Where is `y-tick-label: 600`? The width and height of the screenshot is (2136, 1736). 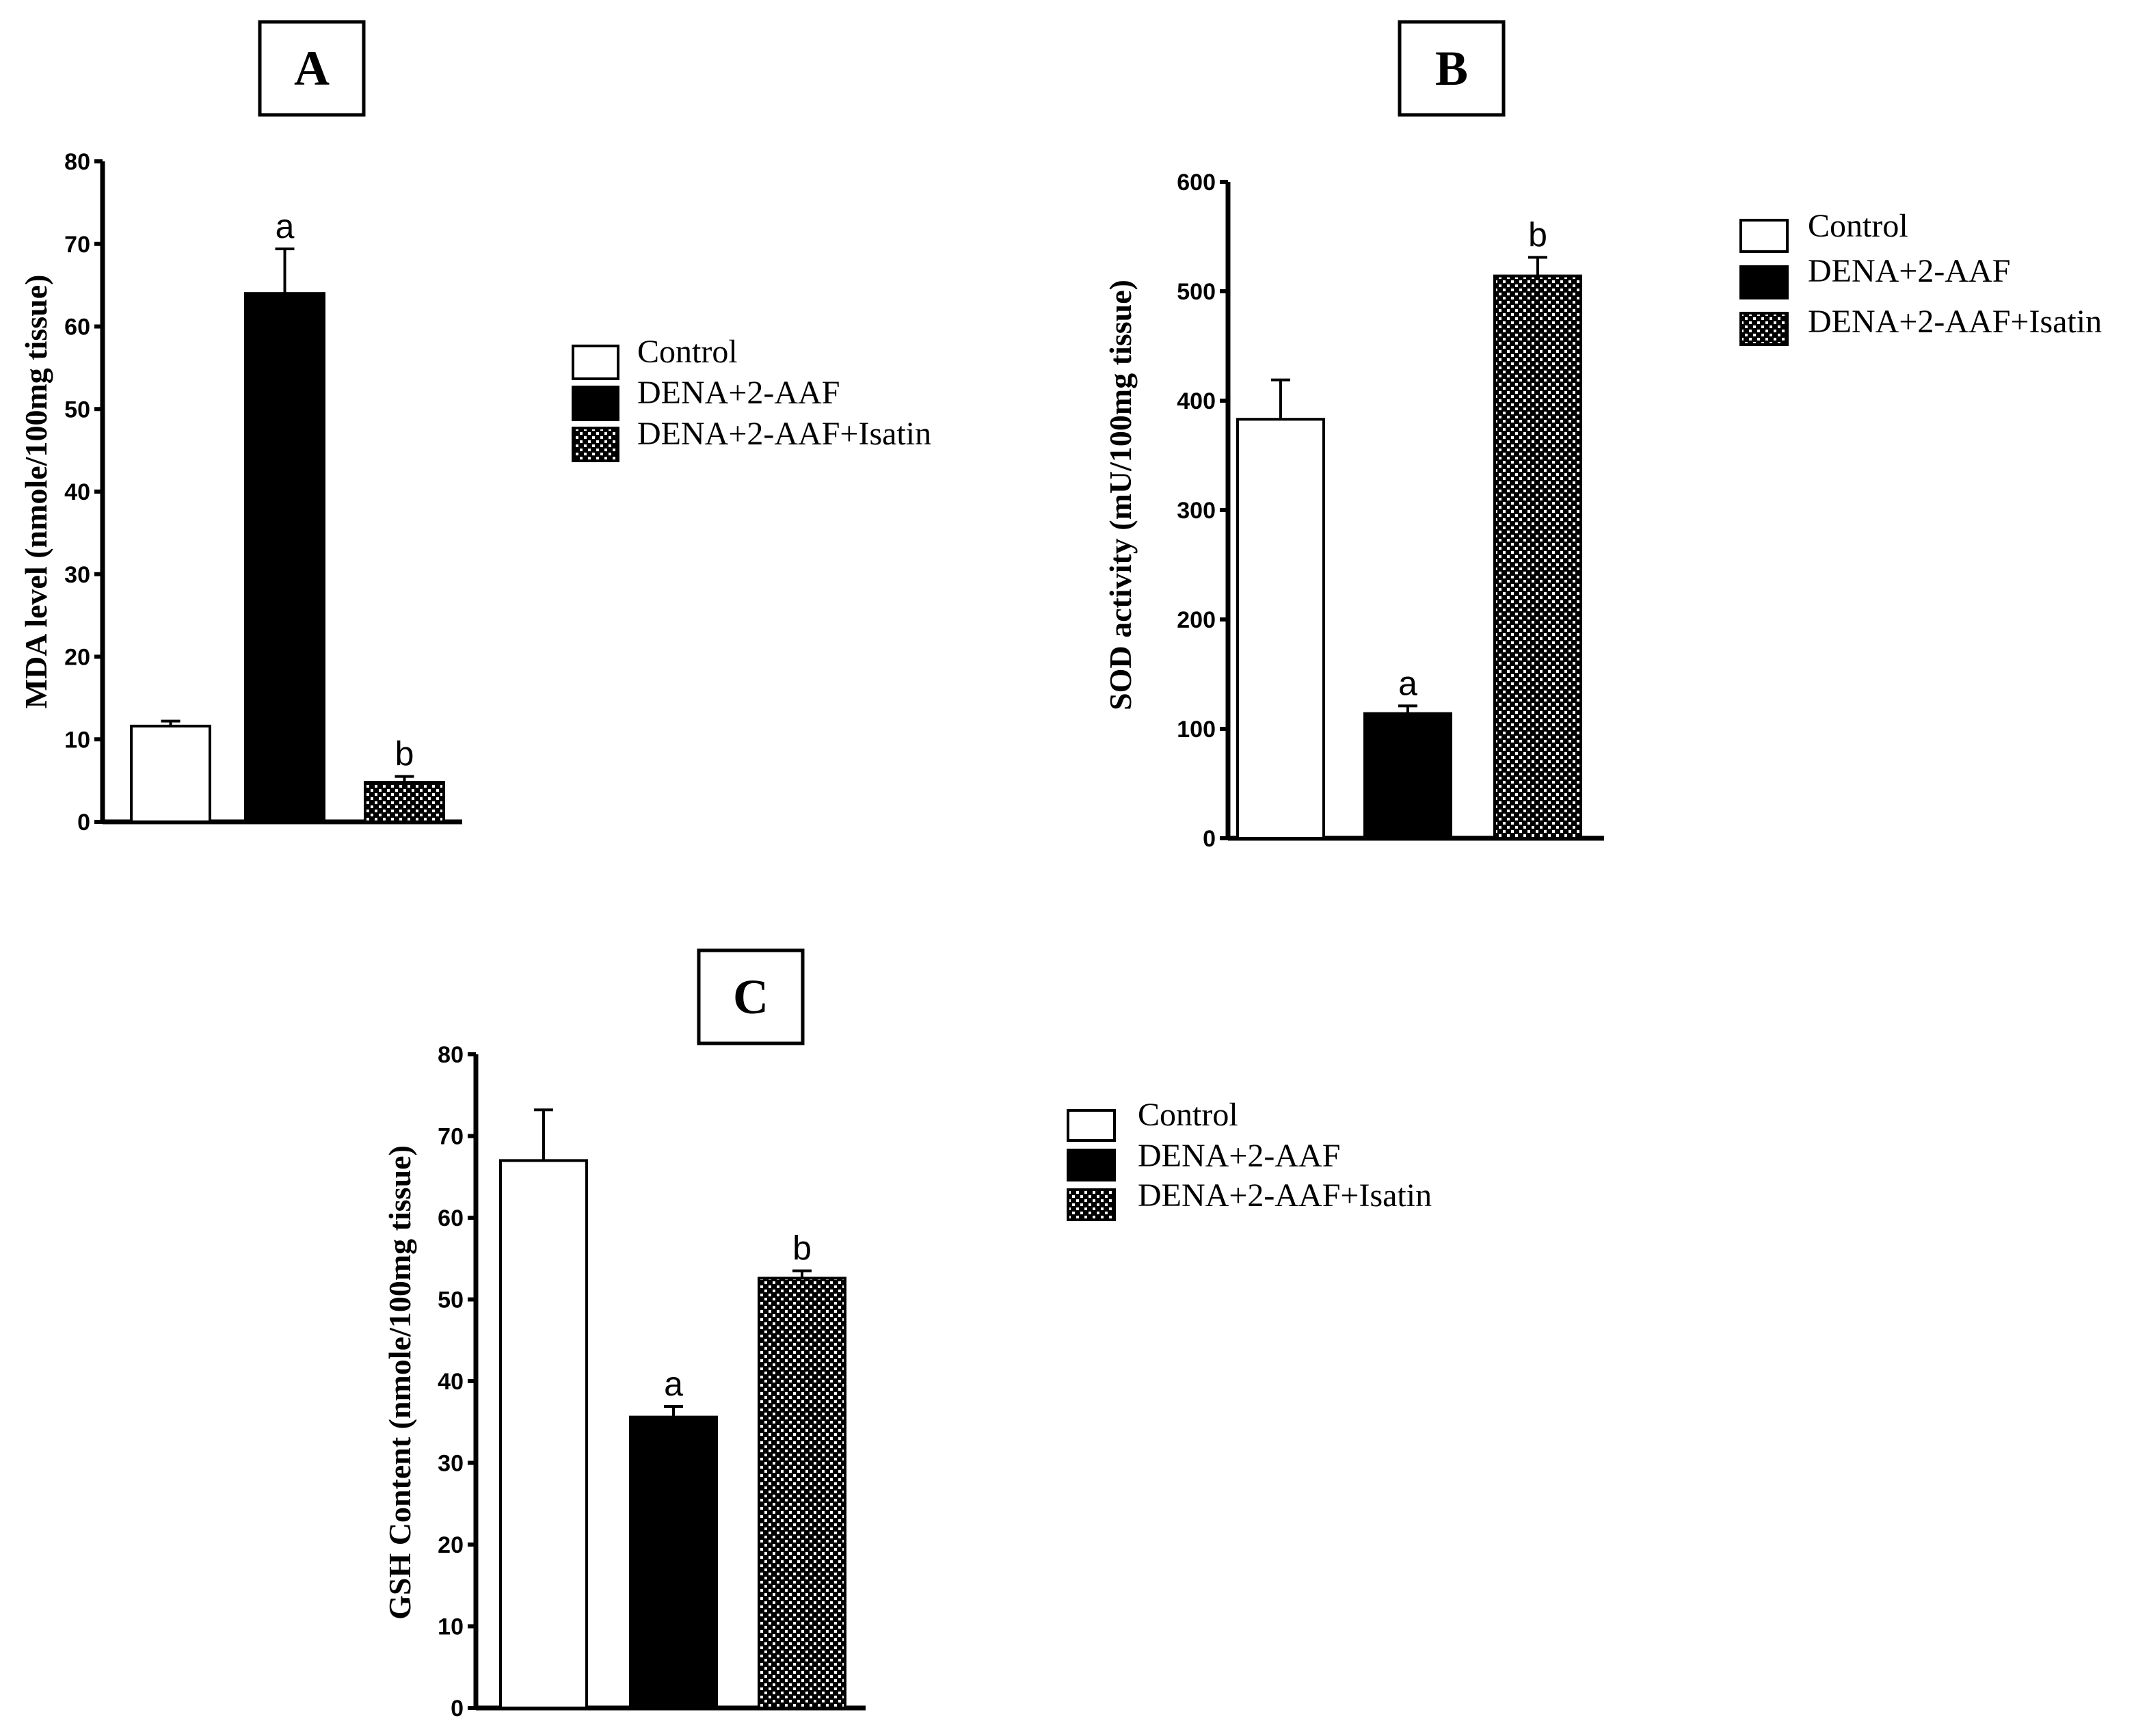
y-tick-label: 600 is located at coordinates (1196, 183).